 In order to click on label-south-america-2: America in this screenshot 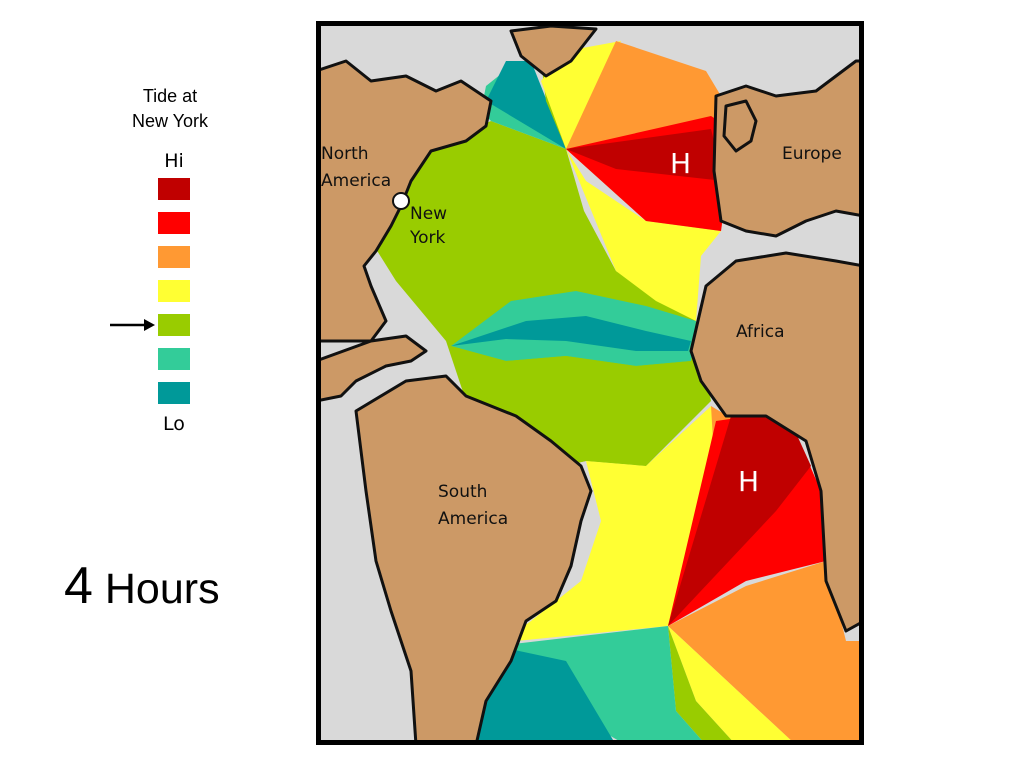, I will do `click(473, 519)`.